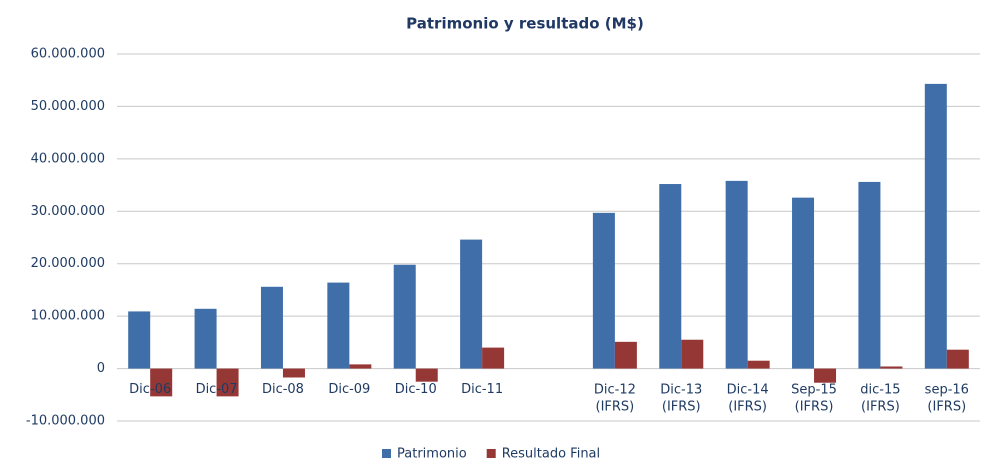 The image size is (984, 459). I want to click on y-tick-label: 10.000.000, so click(68, 316).